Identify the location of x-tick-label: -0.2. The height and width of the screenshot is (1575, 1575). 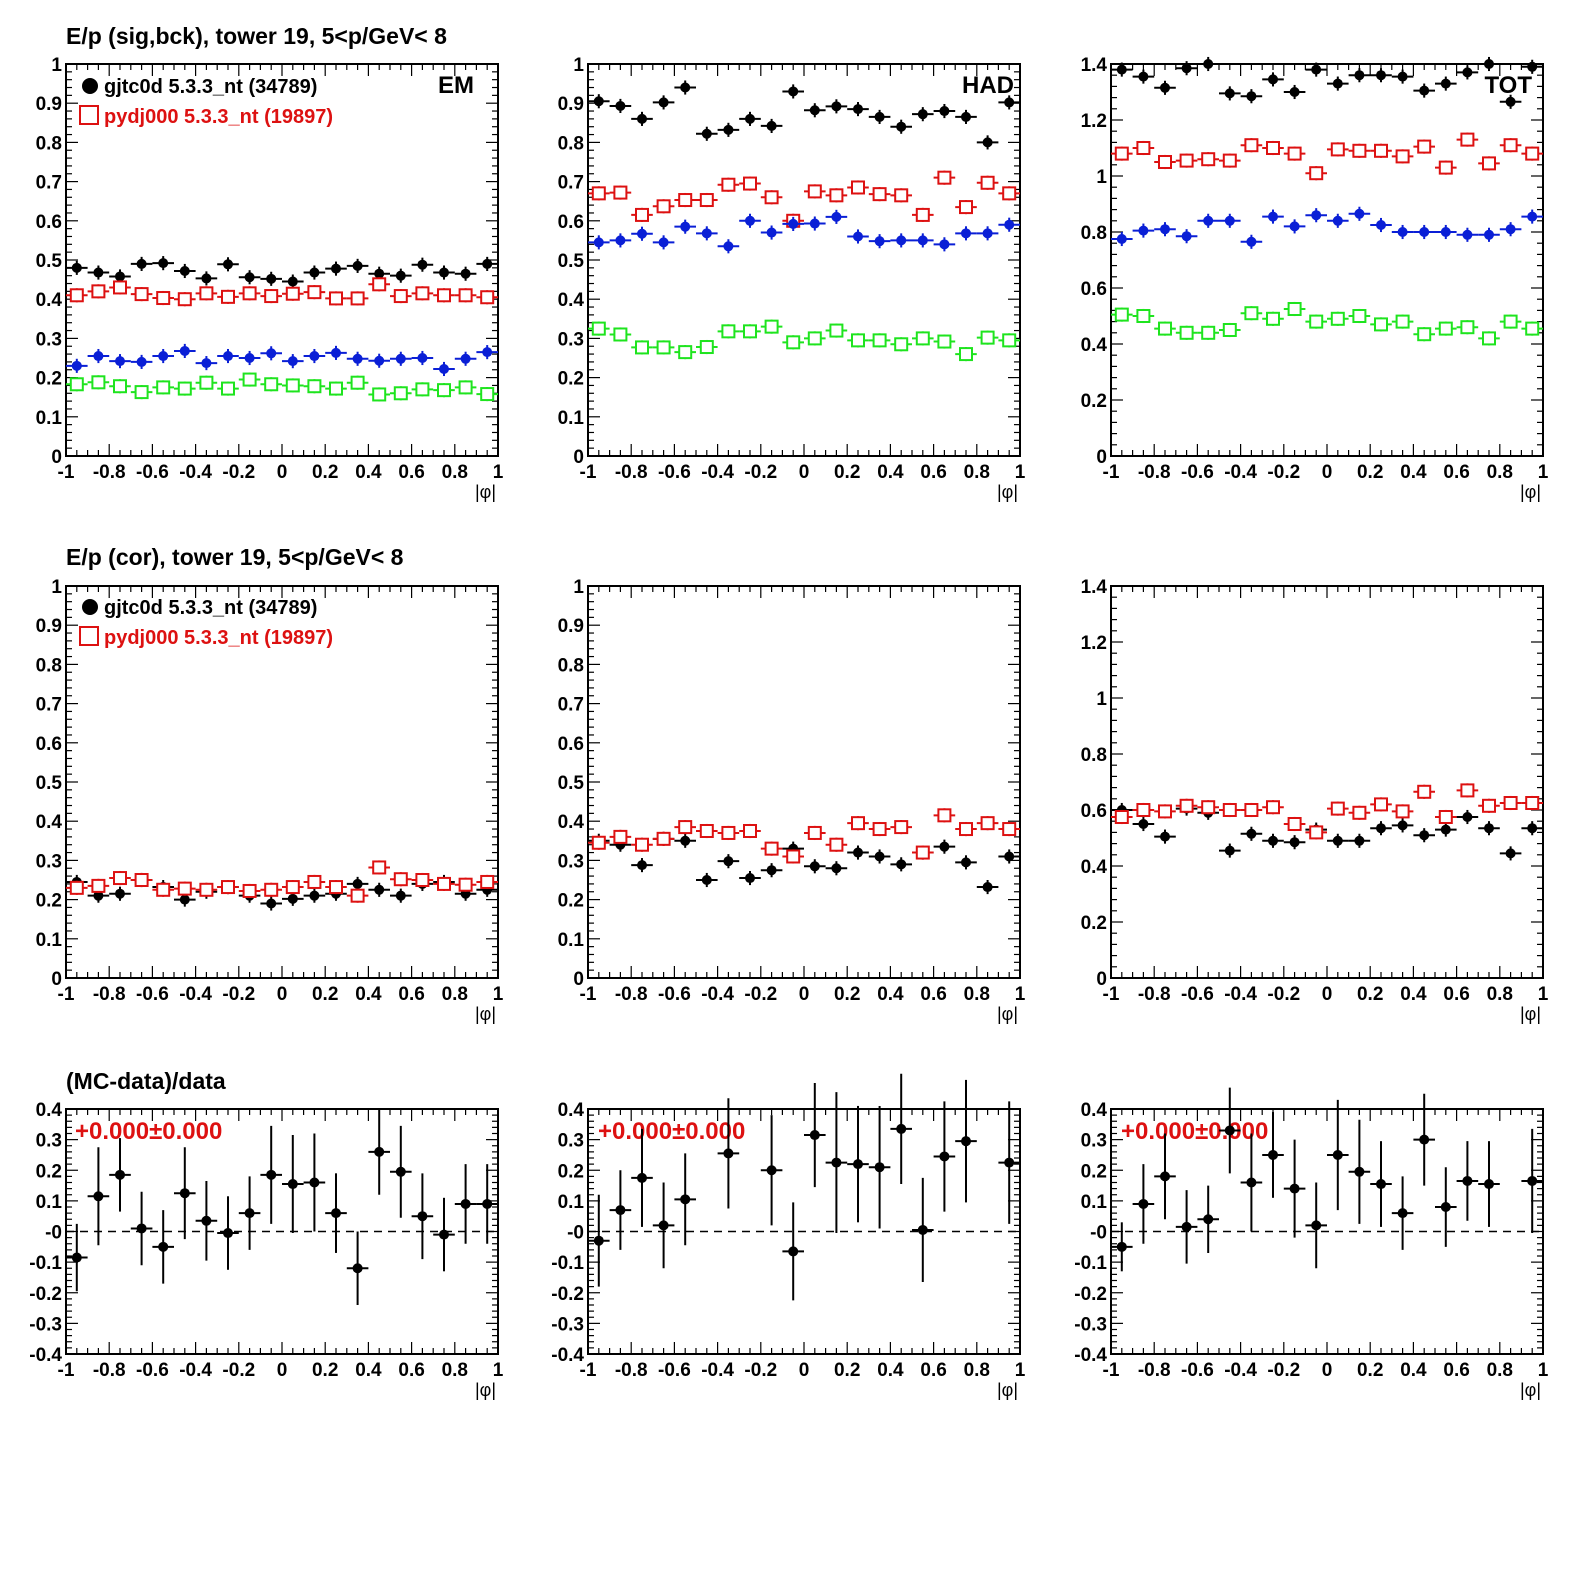
(1283, 472).